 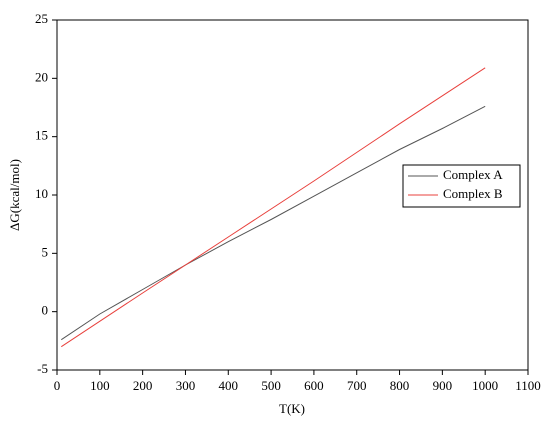 What do you see at coordinates (186, 385) in the screenshot?
I see `x-tick-label: 300` at bounding box center [186, 385].